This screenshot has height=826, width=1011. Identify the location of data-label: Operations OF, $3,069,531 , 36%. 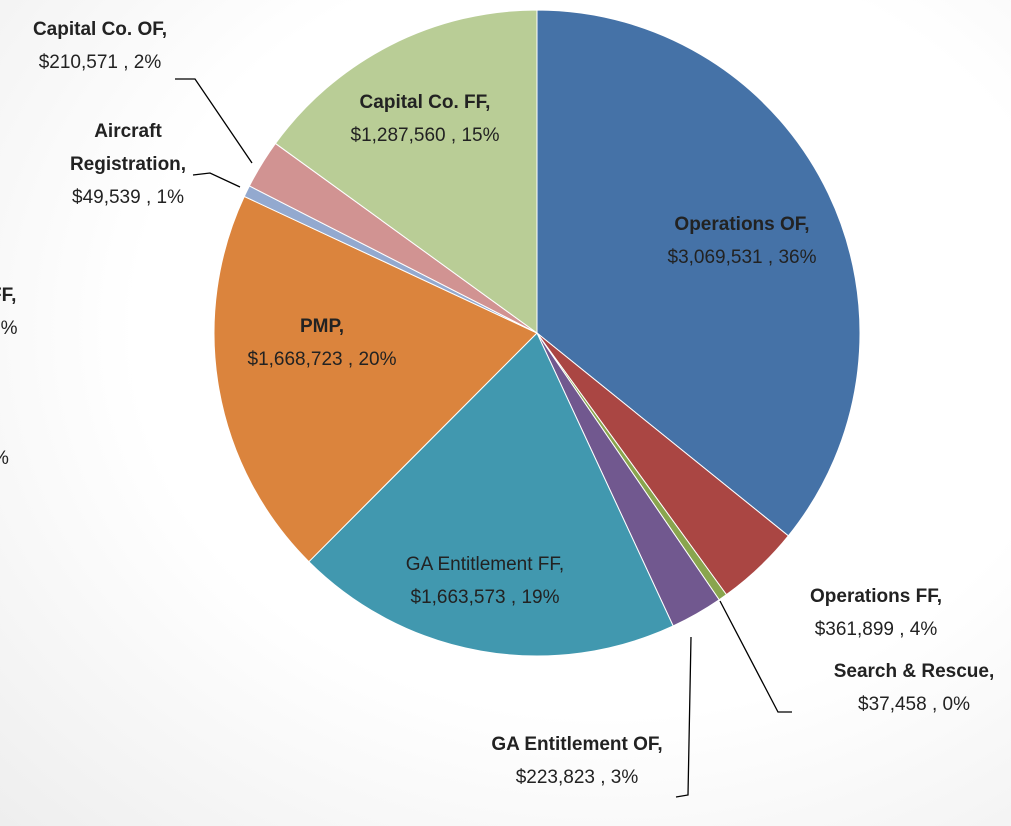
(742, 241).